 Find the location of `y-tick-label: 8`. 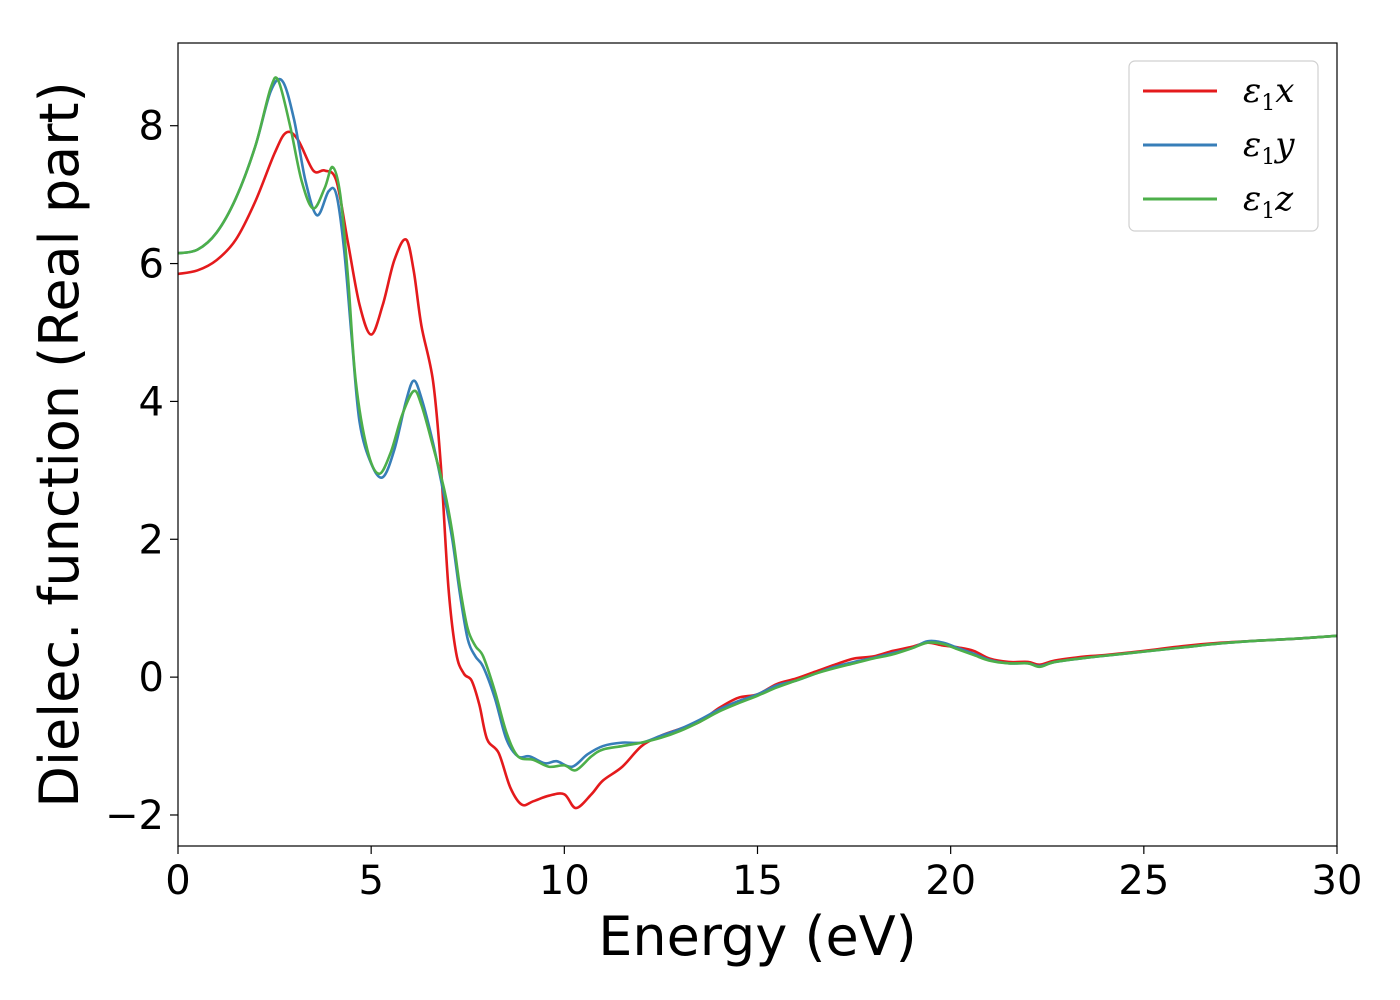

y-tick-label: 8 is located at coordinates (151, 127).